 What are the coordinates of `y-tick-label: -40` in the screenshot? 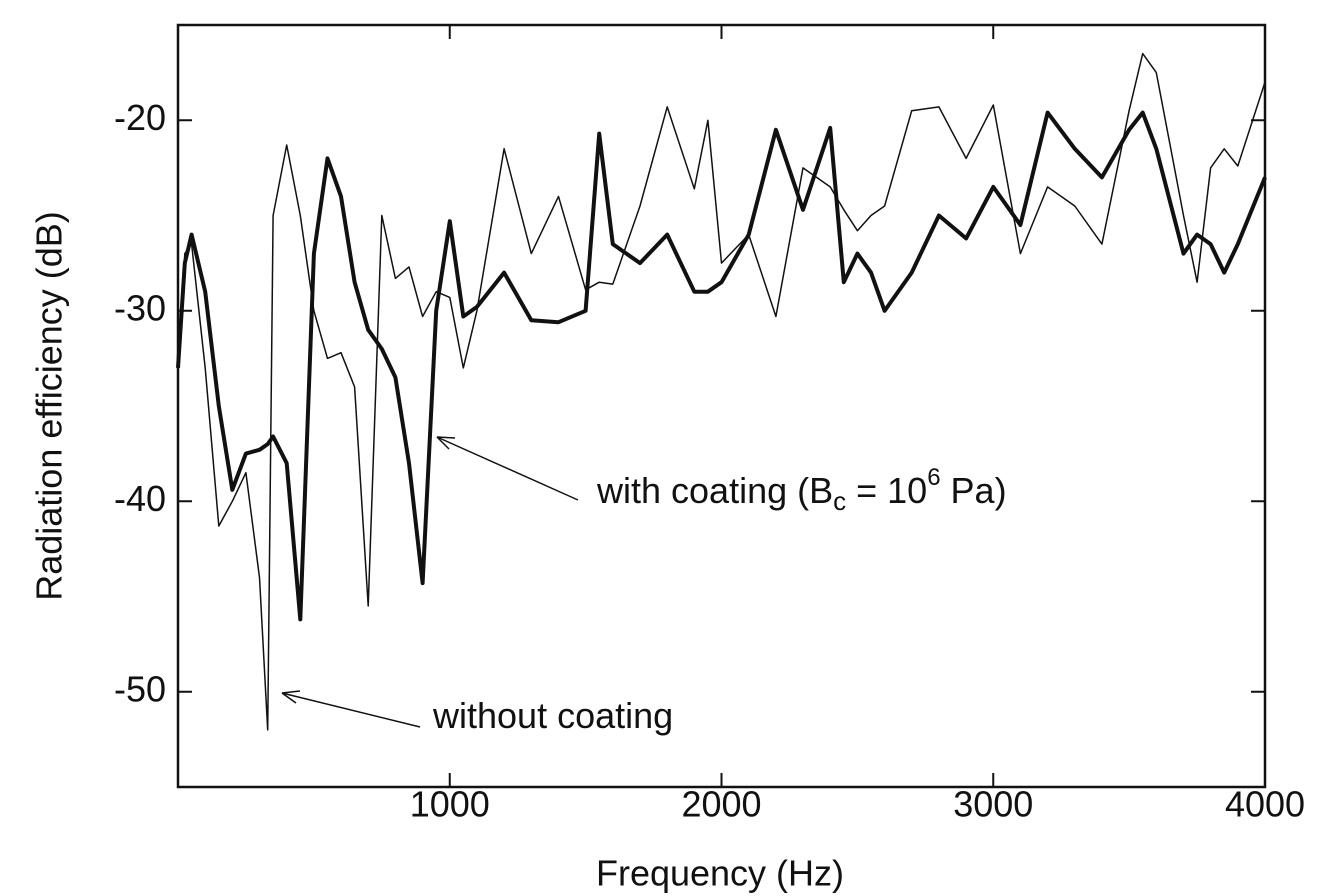 It's located at (140, 498).